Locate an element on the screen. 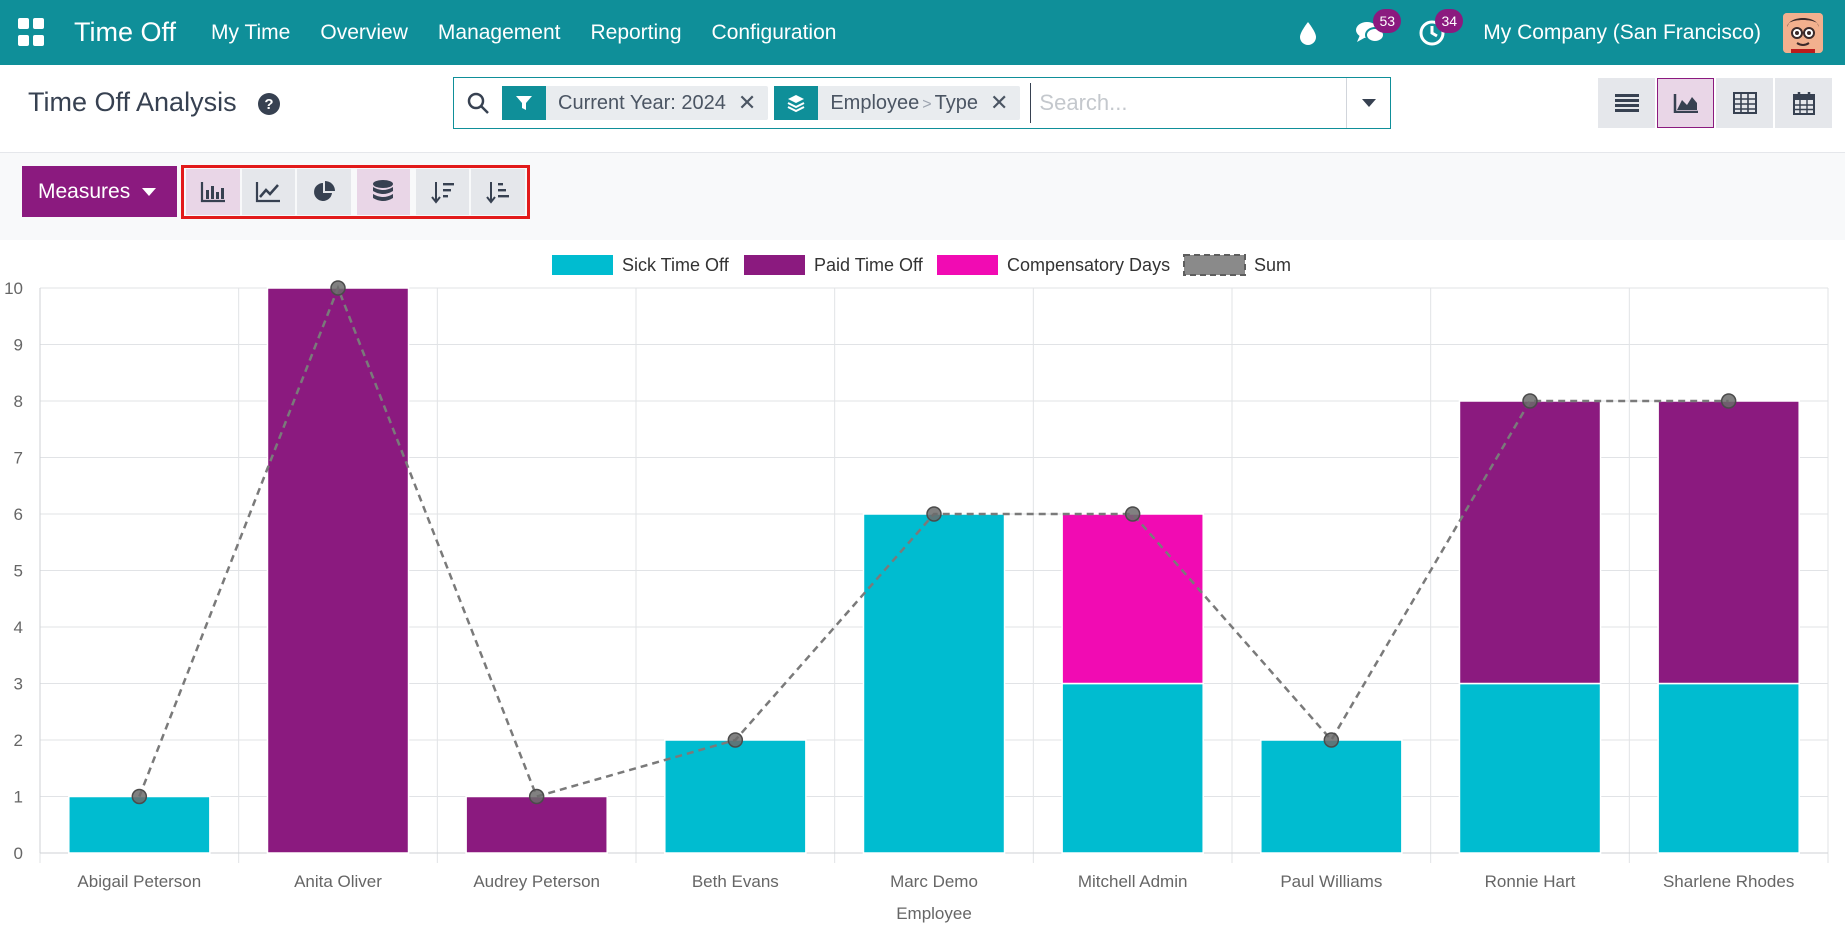  search-bar: Current Year: 2024 ✕ Employee > Type ✕ is located at coordinates (922, 103).